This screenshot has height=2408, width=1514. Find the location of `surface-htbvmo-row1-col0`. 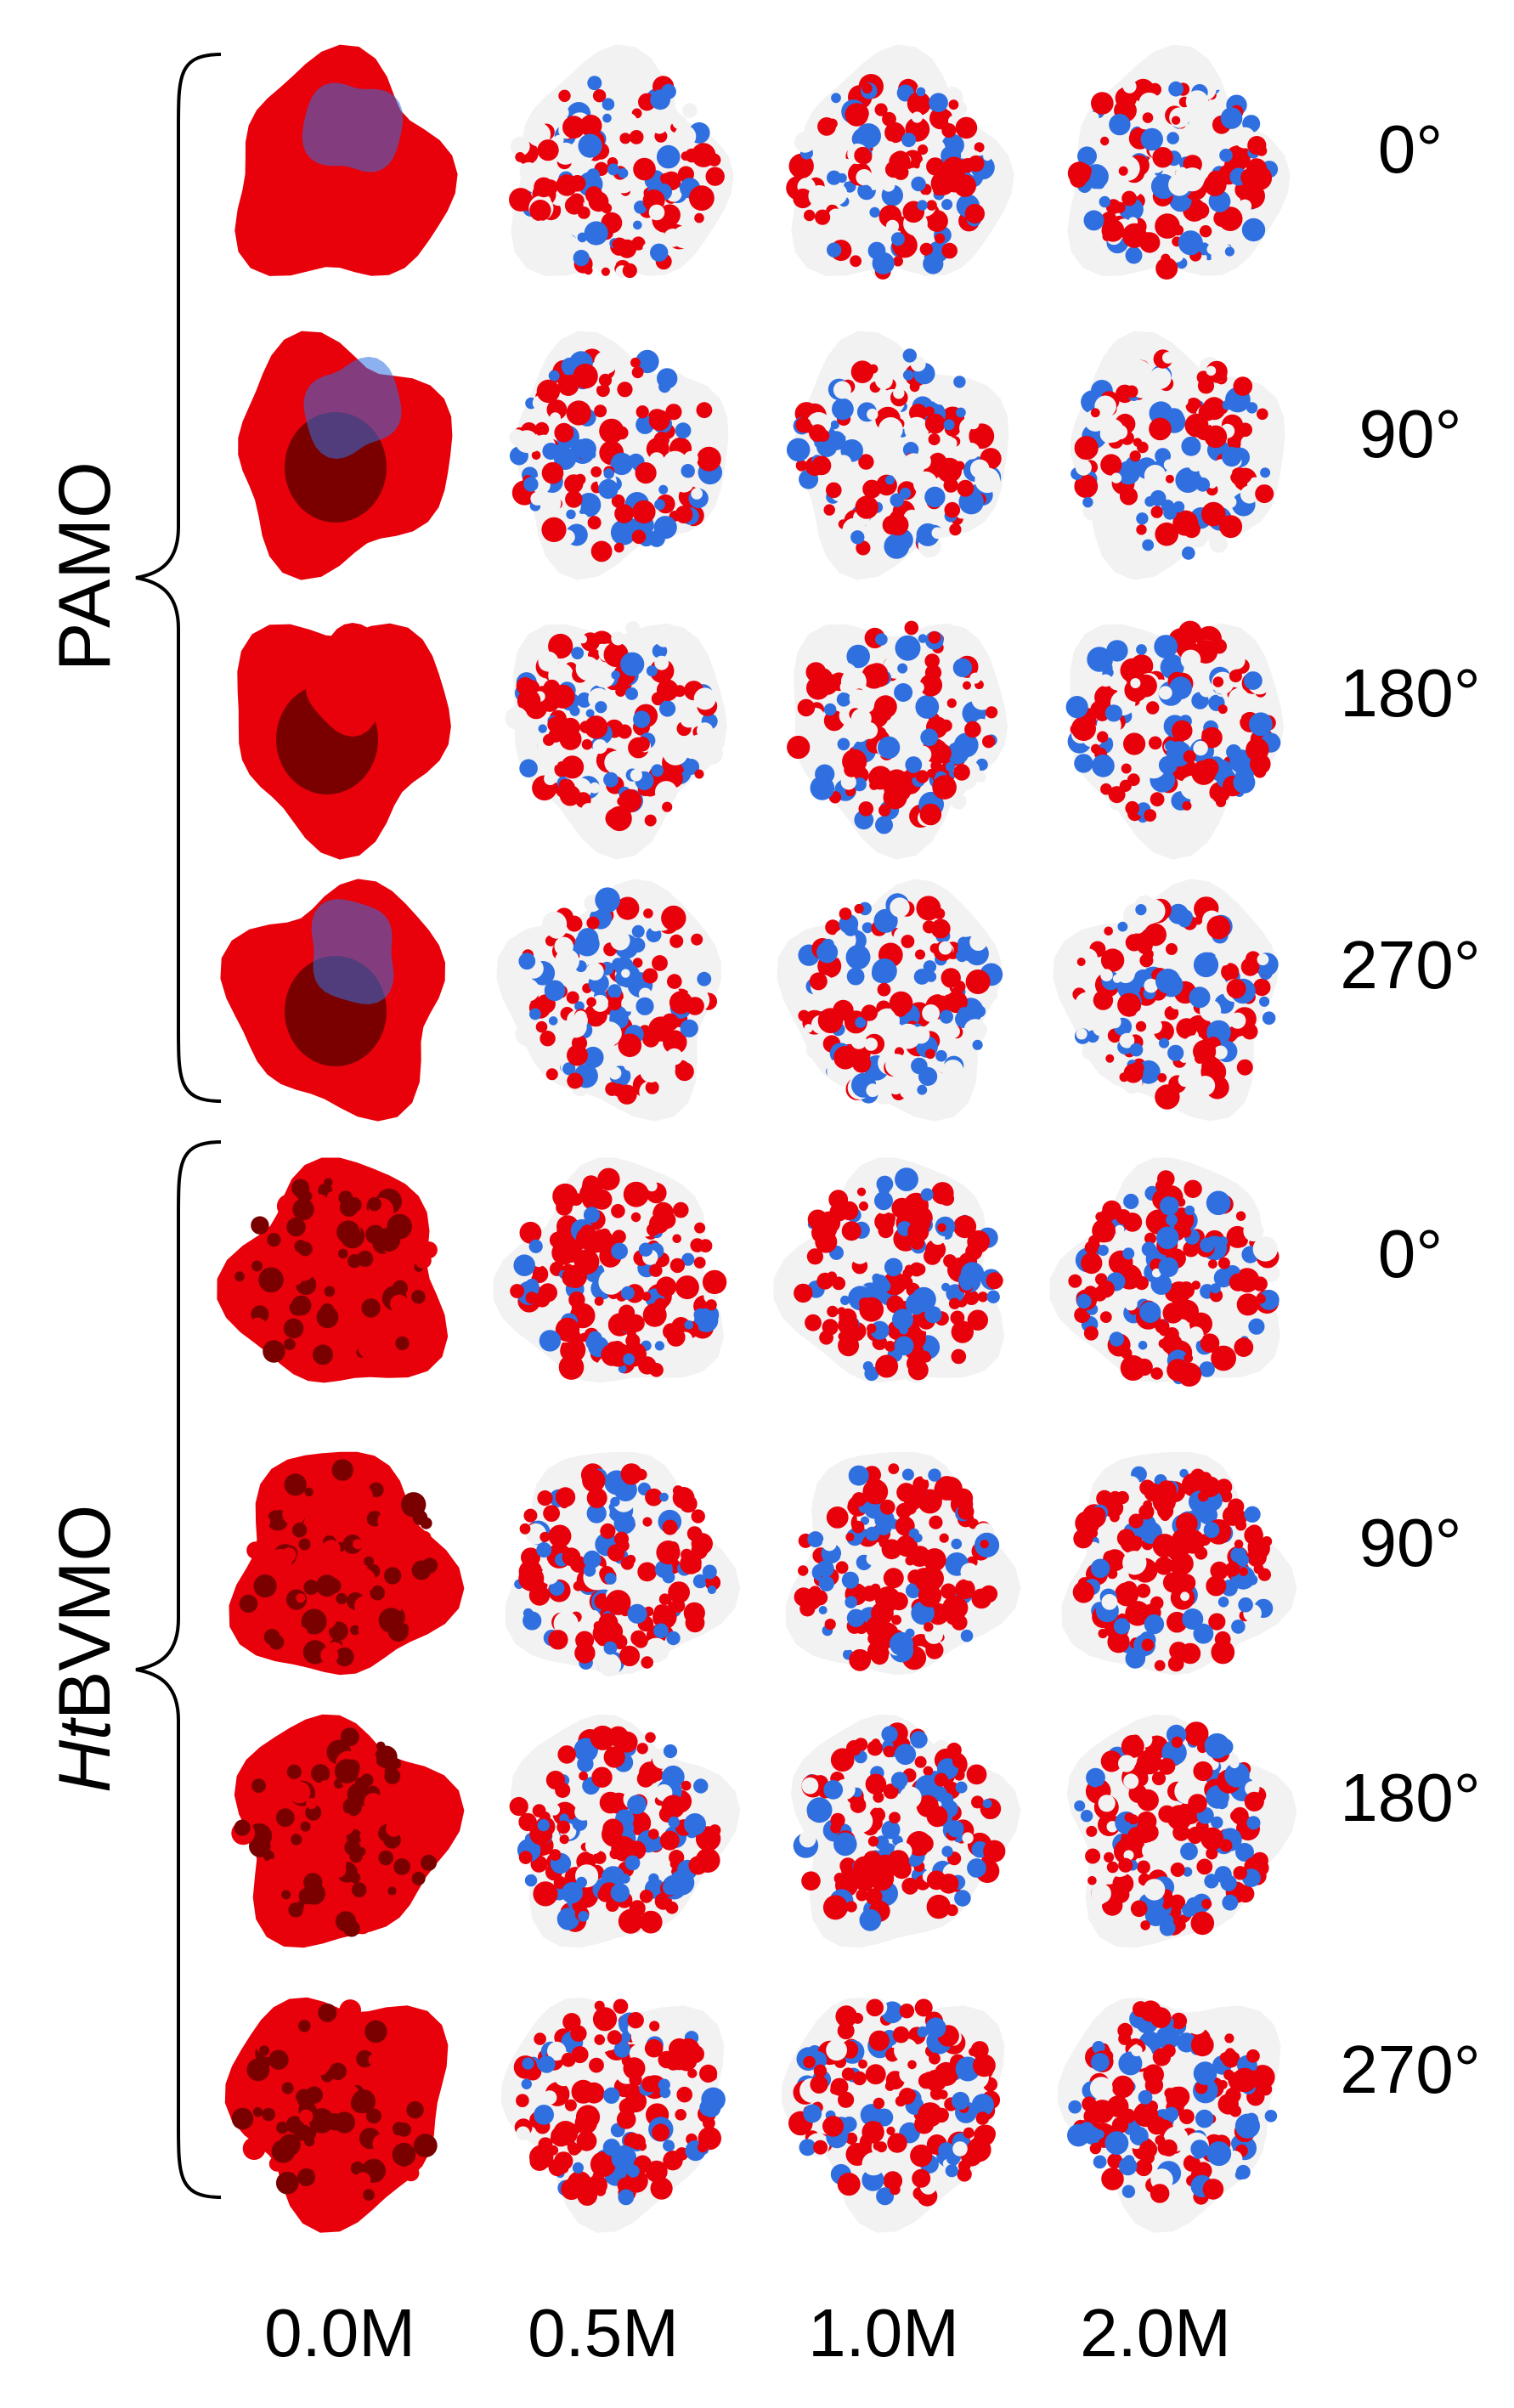

surface-htbvmo-row1-col0 is located at coordinates (340, 1567).